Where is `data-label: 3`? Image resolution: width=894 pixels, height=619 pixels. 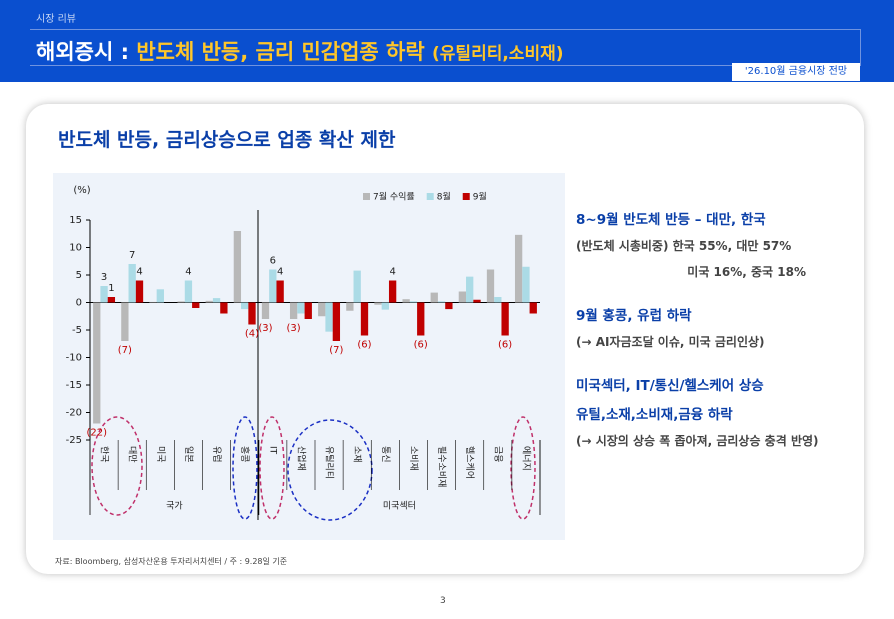
data-label: 3 is located at coordinates (104, 277).